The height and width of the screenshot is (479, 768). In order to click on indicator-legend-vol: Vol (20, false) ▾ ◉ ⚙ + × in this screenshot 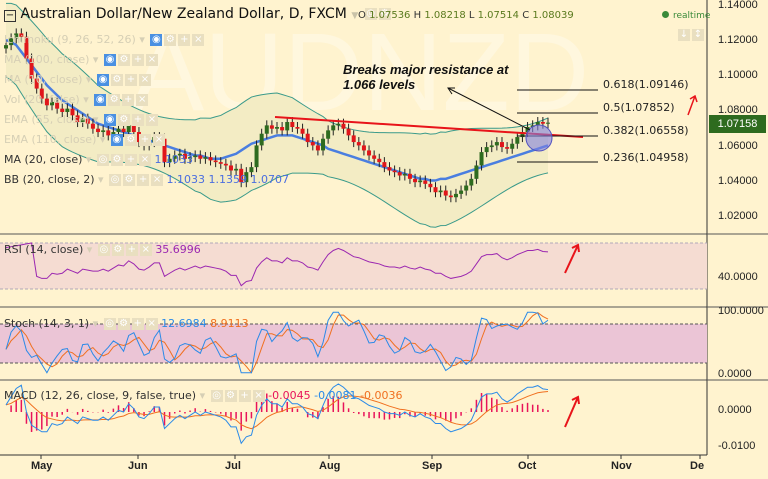, I will do `click(76, 99)`.